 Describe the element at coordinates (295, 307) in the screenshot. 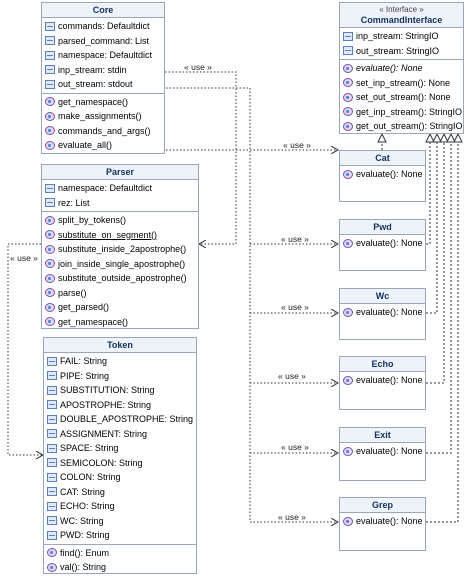

I see `edge-label-wc: « use »` at that location.